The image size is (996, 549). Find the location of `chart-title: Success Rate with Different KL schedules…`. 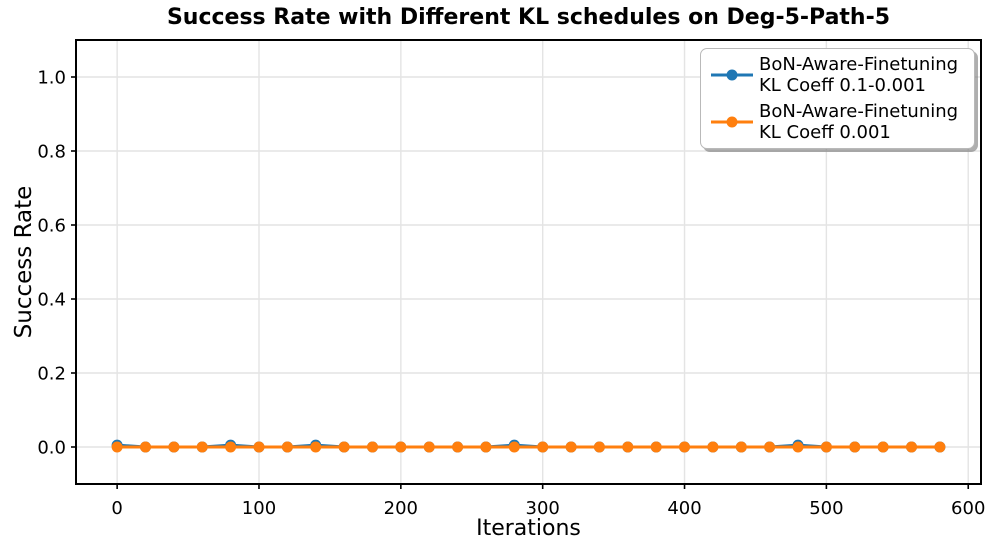

chart-title: Success Rate with Different KL schedules… is located at coordinates (528, 17).